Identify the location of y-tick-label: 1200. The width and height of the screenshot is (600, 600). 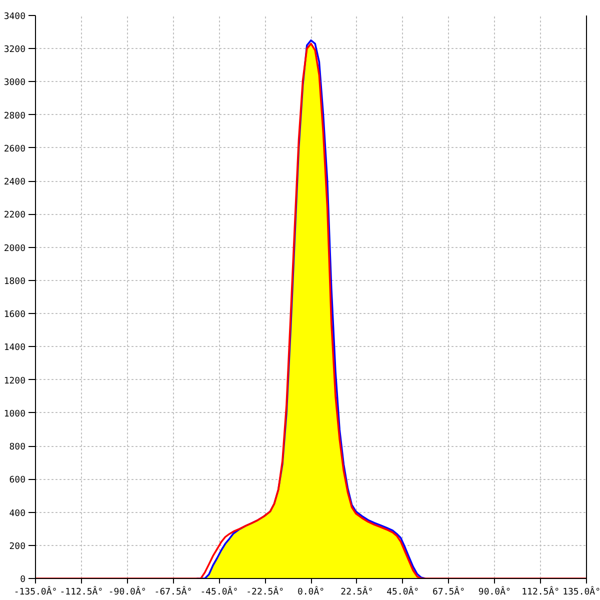
(15, 381).